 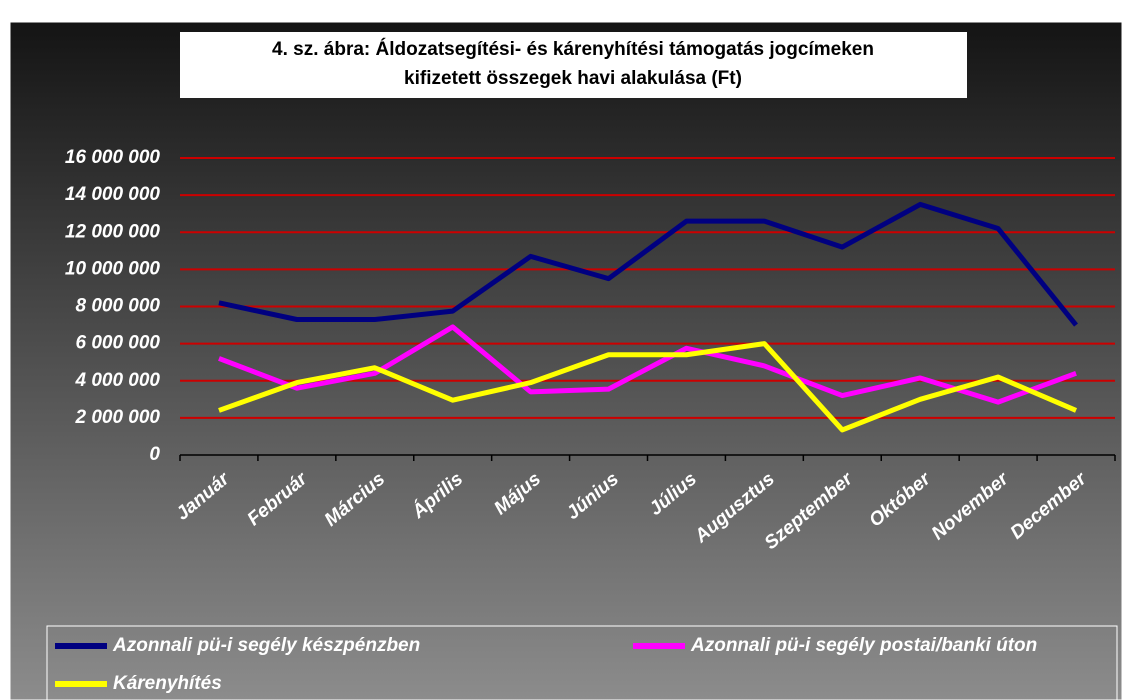 I want to click on legend-label: Kárenyhítés, so click(x=167, y=683).